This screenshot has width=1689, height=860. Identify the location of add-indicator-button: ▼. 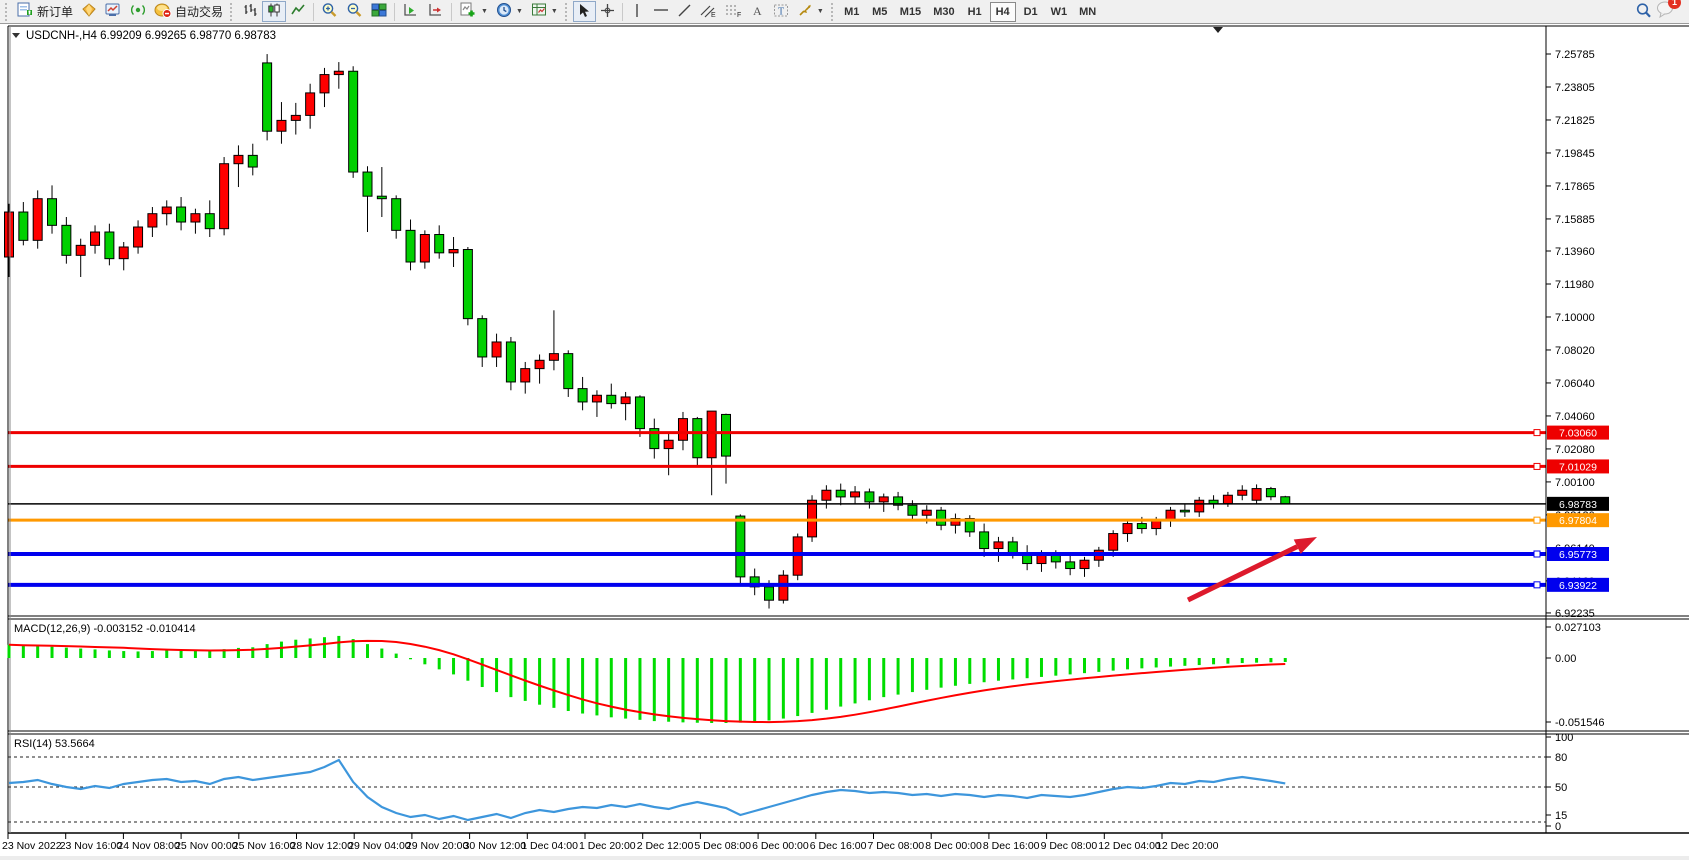
(473, 11).